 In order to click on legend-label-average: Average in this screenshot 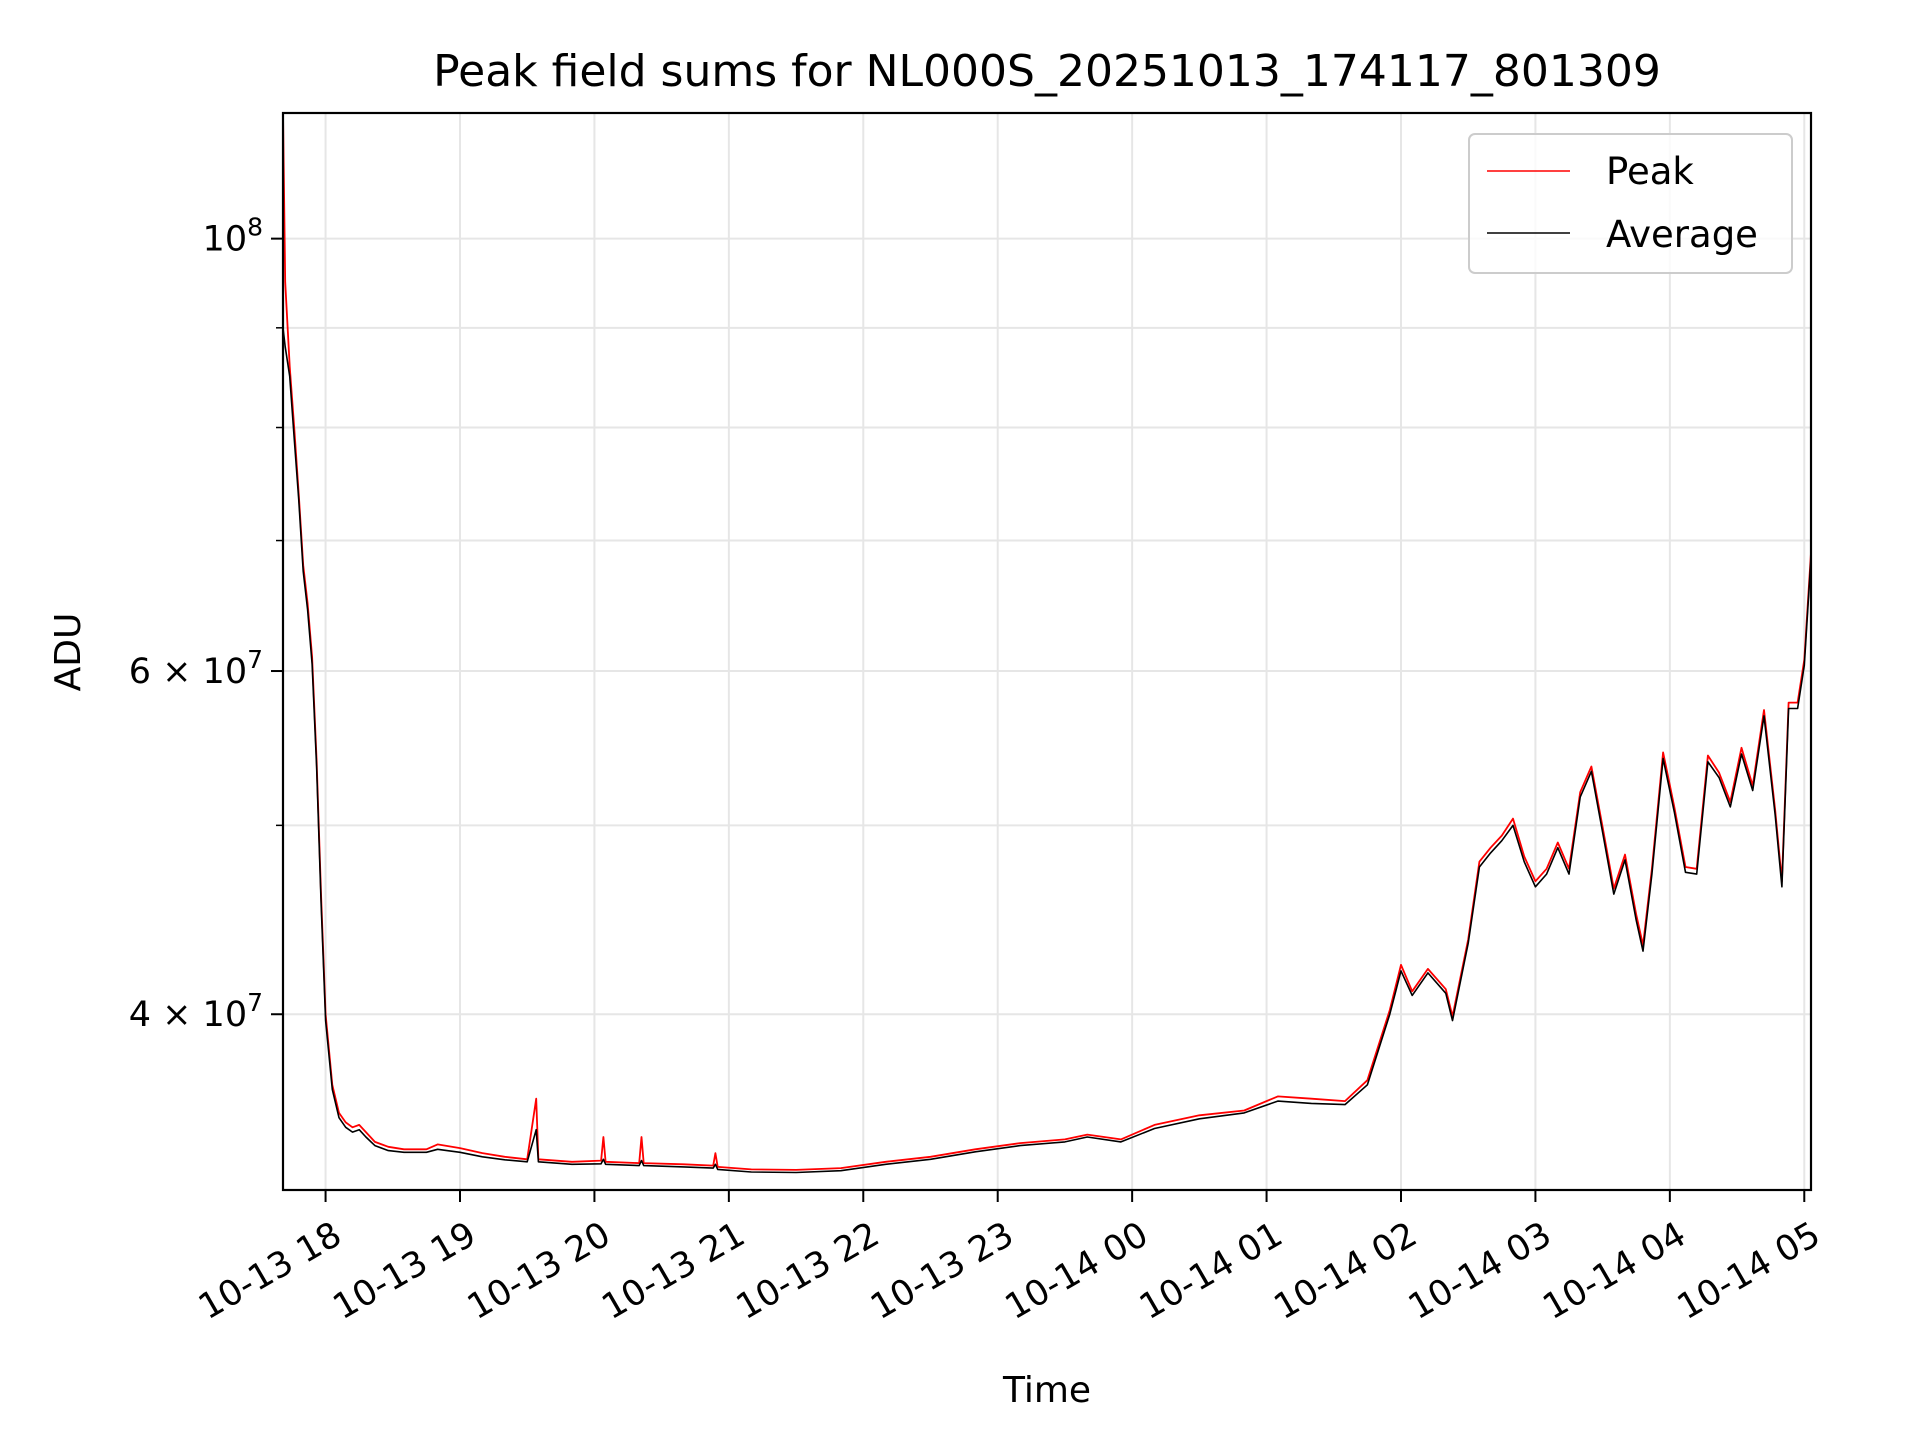, I will do `click(1682, 234)`.